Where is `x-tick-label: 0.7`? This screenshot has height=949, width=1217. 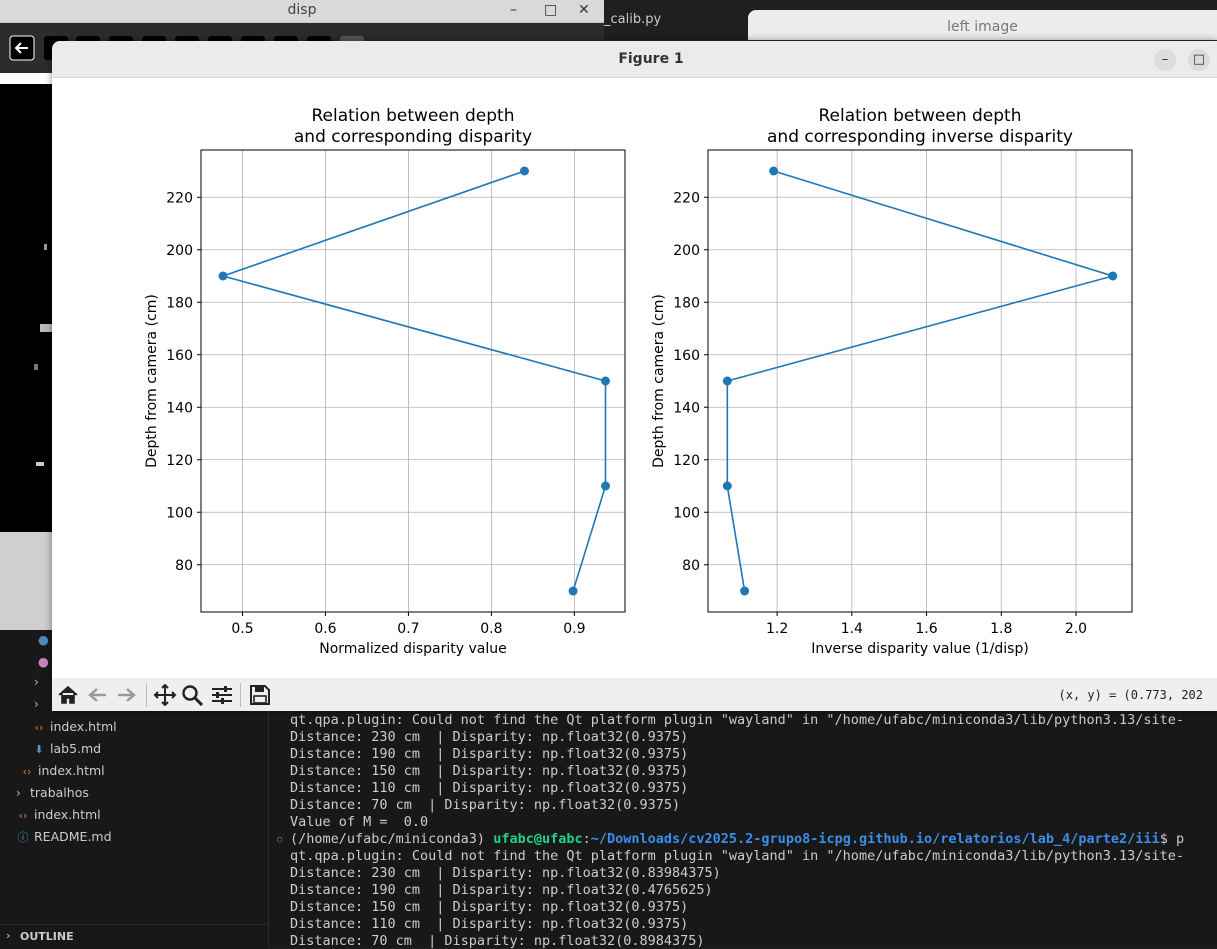
x-tick-label: 0.7 is located at coordinates (408, 629).